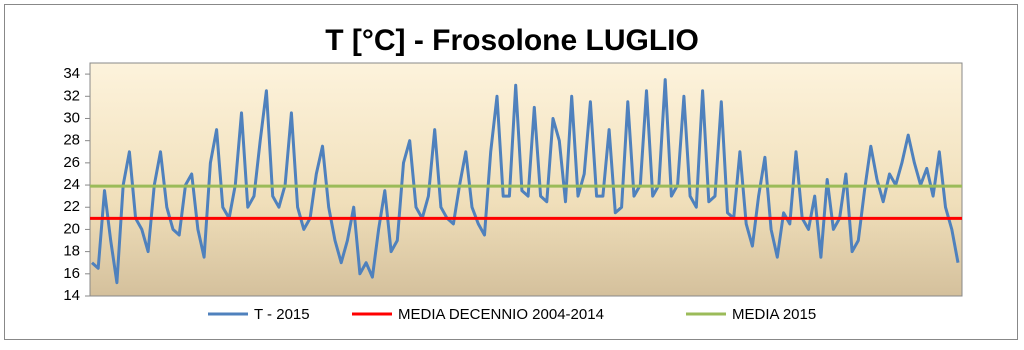  I want to click on y-tick-label: 34, so click(71, 73).